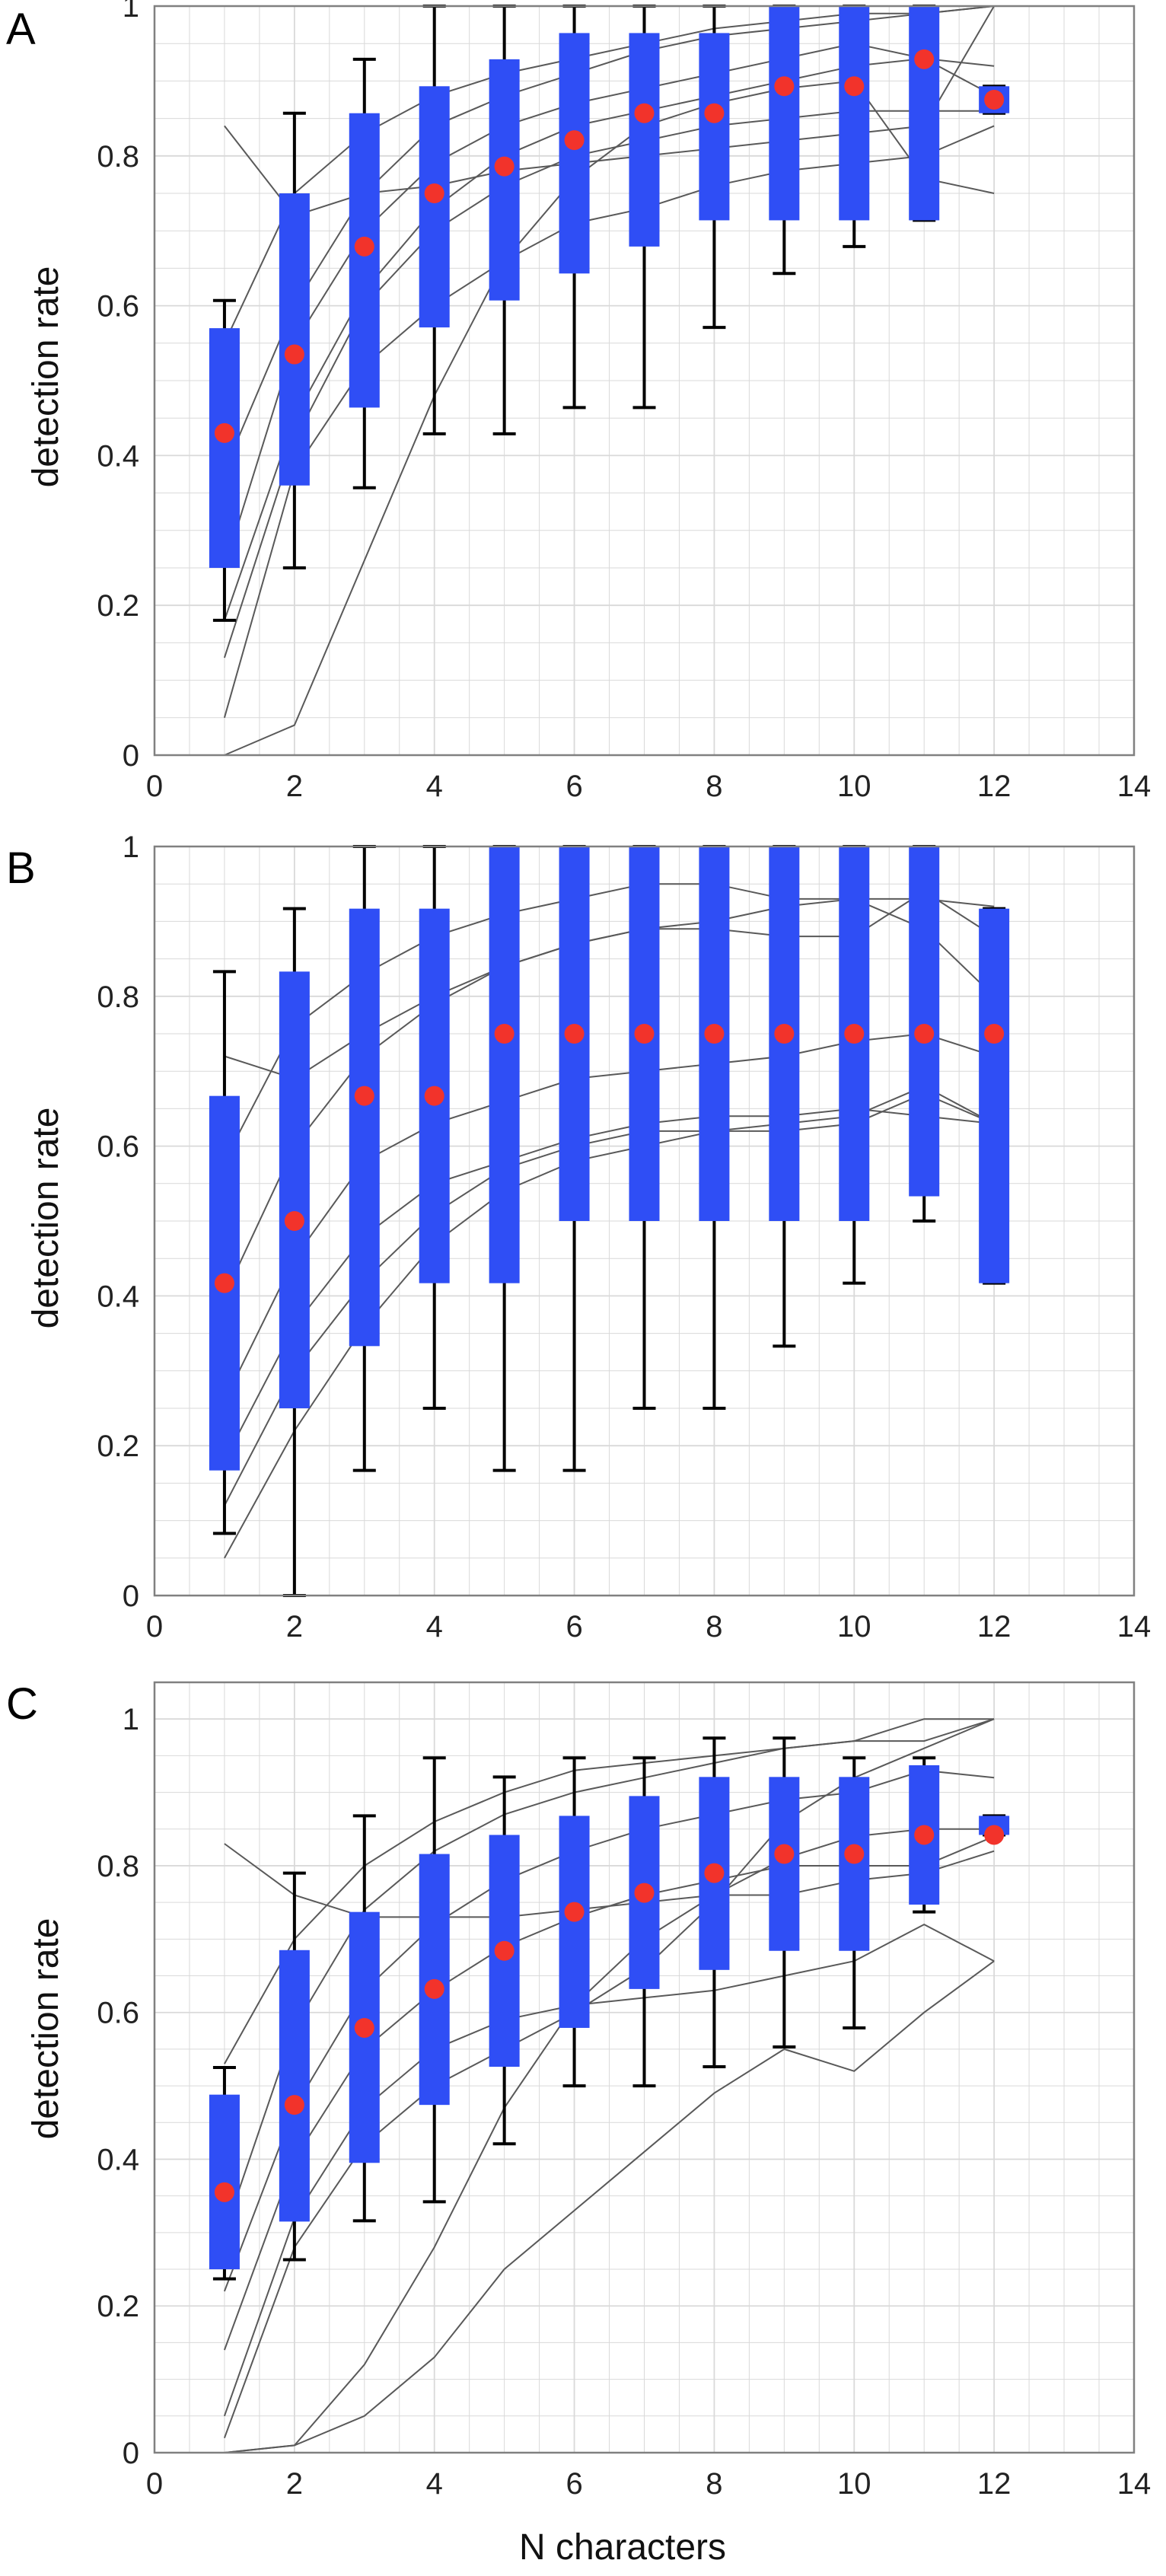 The image size is (1166, 2576). What do you see at coordinates (118, 2086) in the screenshot?
I see `y-tick-labels: 0 0.2 0.4 0.6 0.8 1` at bounding box center [118, 2086].